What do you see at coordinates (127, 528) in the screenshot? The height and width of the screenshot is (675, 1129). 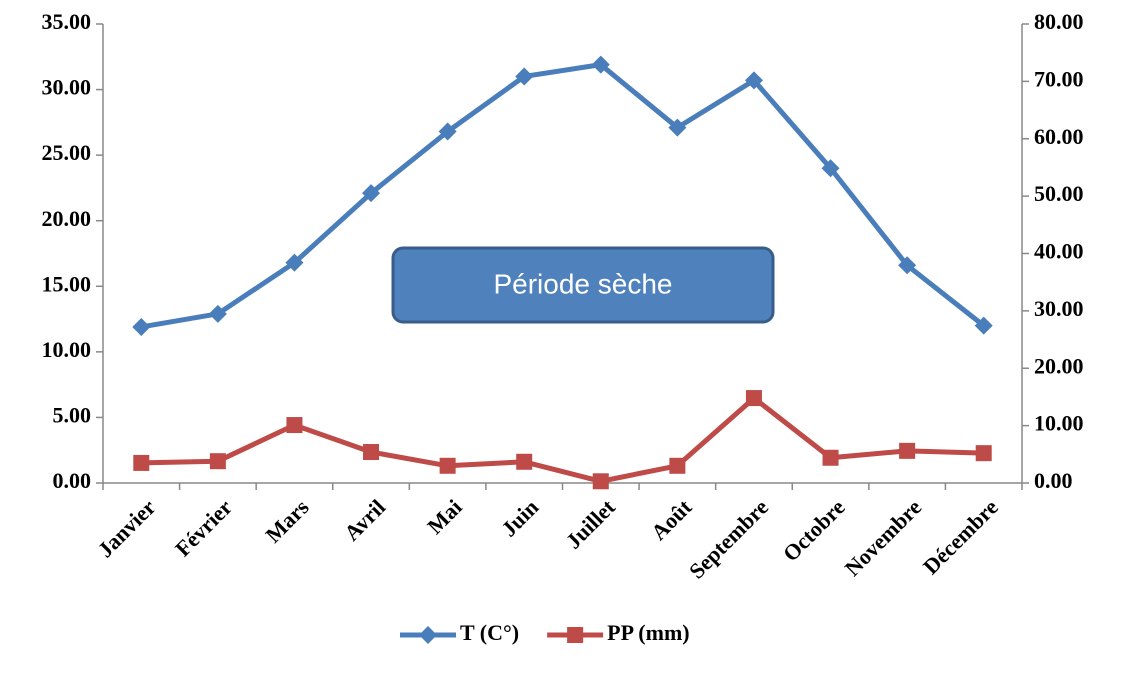 I see `x-tick-label: Janvier` at bounding box center [127, 528].